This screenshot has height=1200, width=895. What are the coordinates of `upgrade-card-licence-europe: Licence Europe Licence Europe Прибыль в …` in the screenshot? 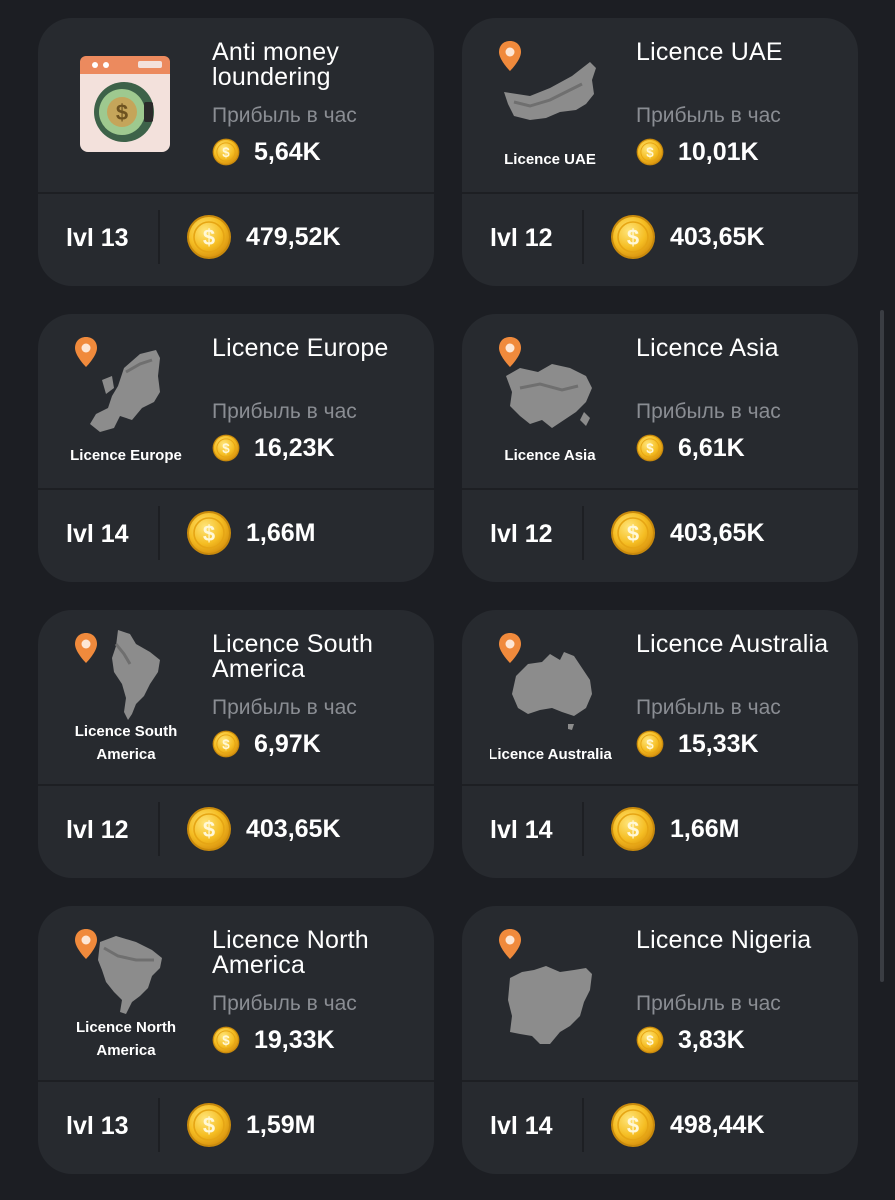 It's located at (236, 448).